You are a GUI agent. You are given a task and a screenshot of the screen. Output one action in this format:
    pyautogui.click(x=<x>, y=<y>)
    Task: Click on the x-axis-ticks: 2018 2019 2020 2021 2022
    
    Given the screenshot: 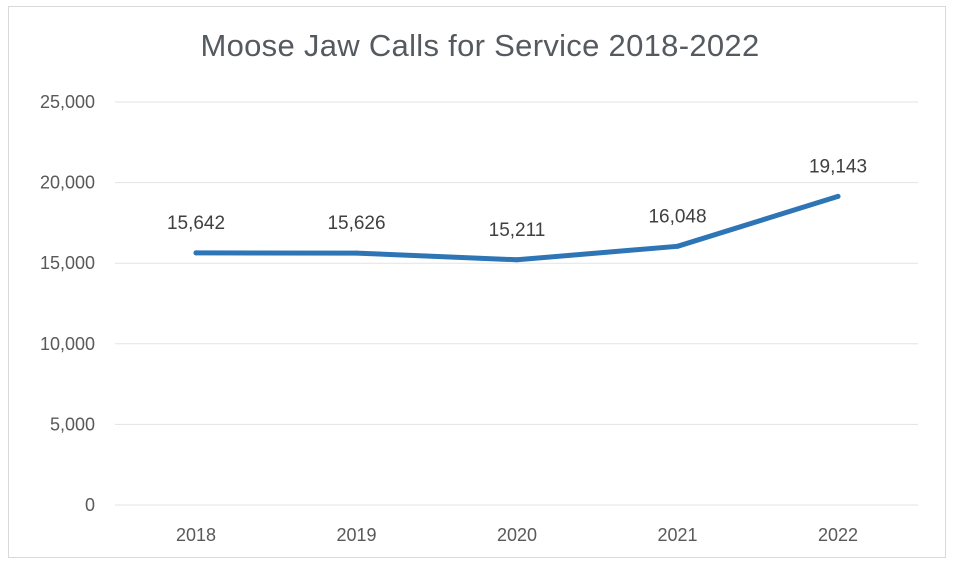 What is the action you would take?
    pyautogui.click(x=517, y=535)
    